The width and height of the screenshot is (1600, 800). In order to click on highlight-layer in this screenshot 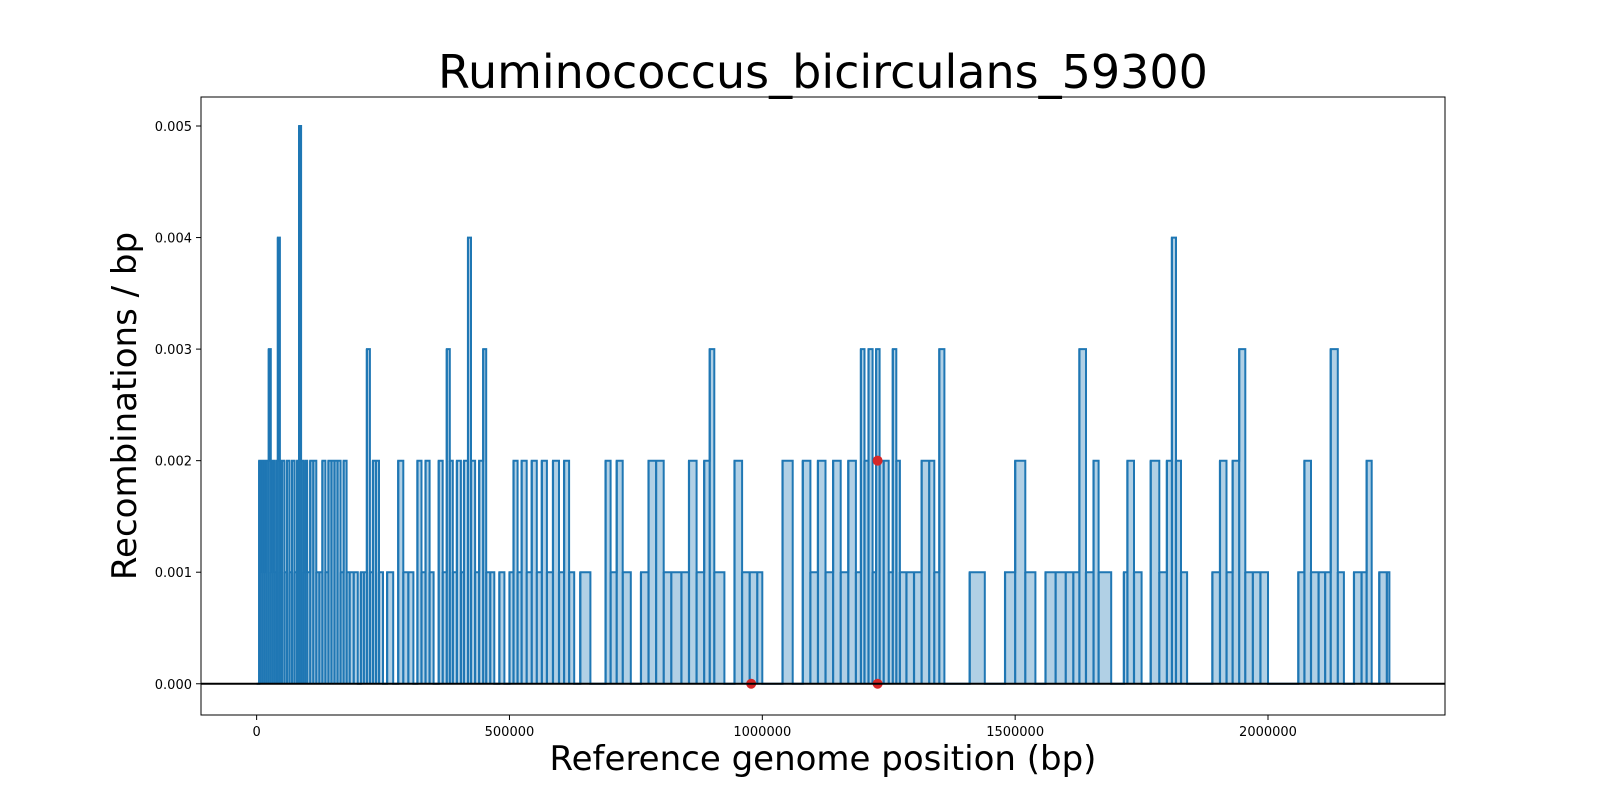, I will do `click(814, 572)`.